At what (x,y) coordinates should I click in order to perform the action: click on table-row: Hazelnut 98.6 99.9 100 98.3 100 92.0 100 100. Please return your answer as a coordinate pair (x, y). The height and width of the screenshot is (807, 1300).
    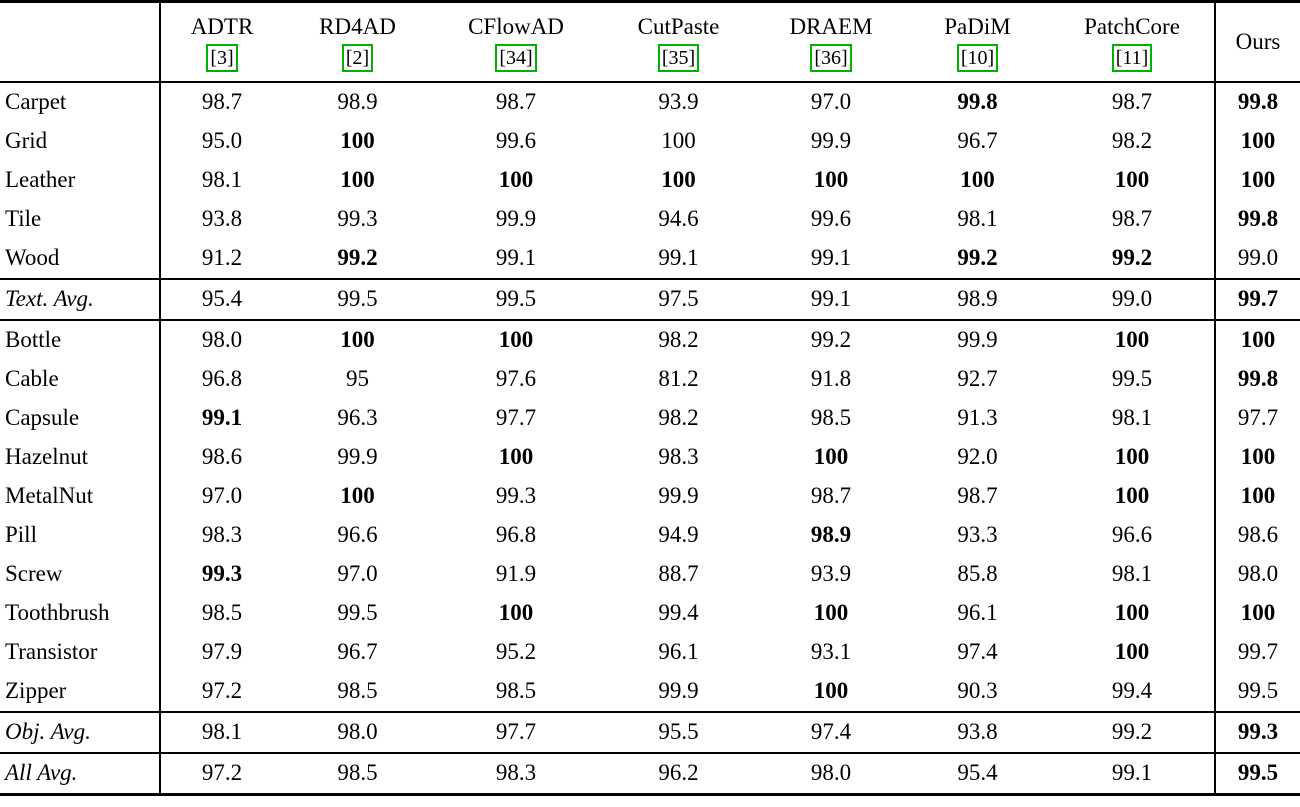
    Looking at the image, I should click on (650, 457).